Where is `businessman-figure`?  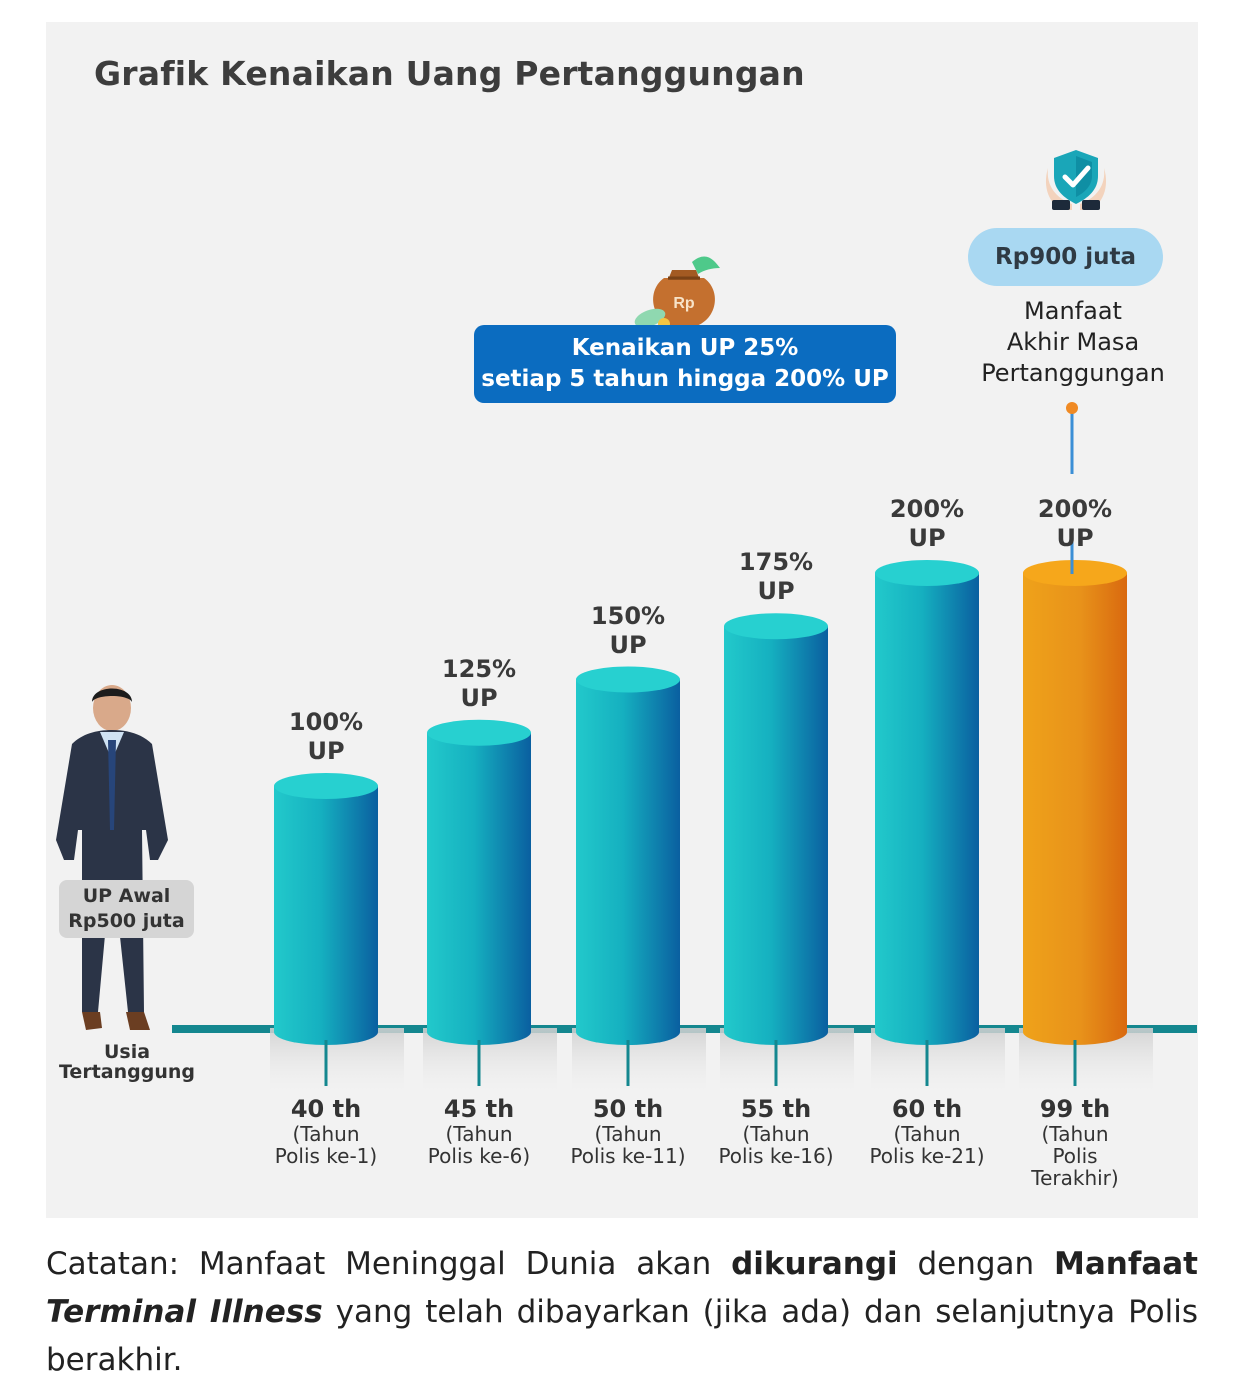
businessman-figure is located at coordinates (112, 857).